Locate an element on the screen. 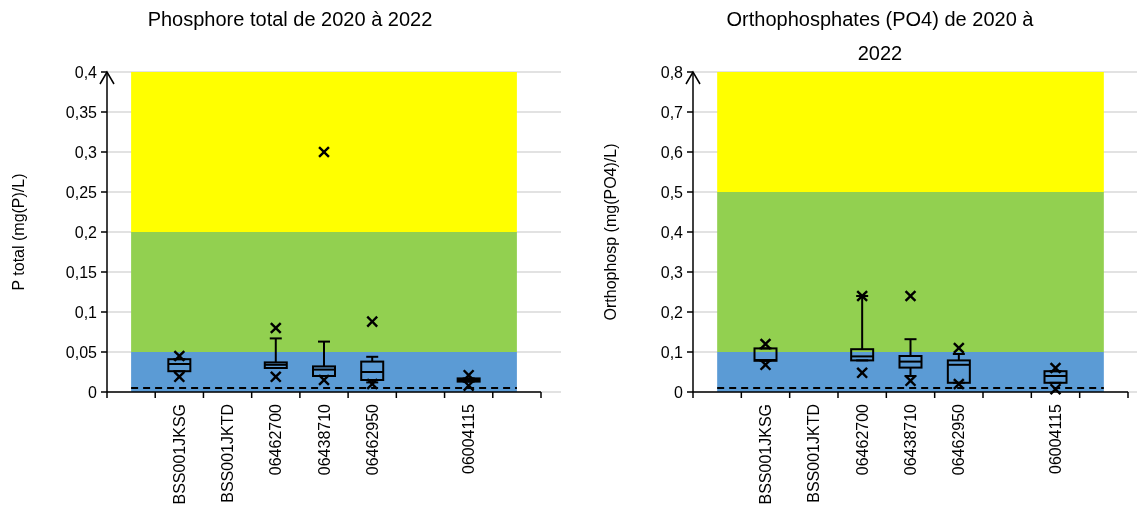  y-tick-label: 0,7 is located at coordinates (672, 112).